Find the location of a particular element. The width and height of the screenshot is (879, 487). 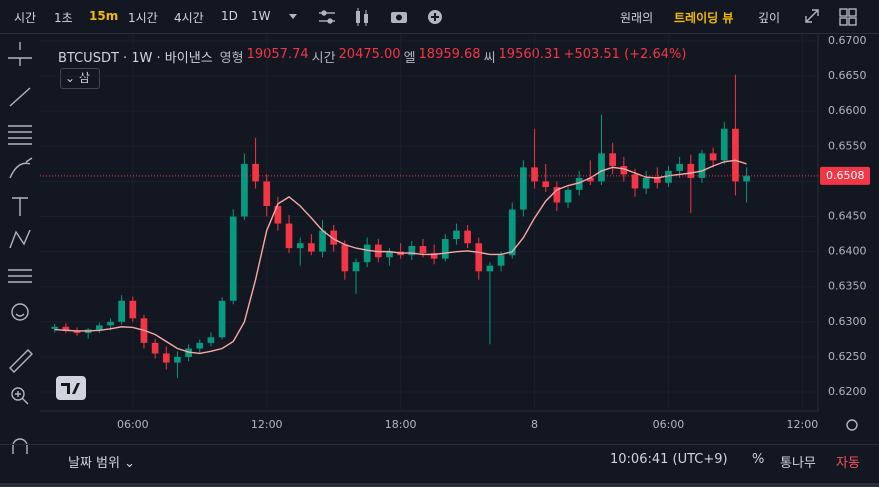

value: 19057.74 is located at coordinates (277, 54).